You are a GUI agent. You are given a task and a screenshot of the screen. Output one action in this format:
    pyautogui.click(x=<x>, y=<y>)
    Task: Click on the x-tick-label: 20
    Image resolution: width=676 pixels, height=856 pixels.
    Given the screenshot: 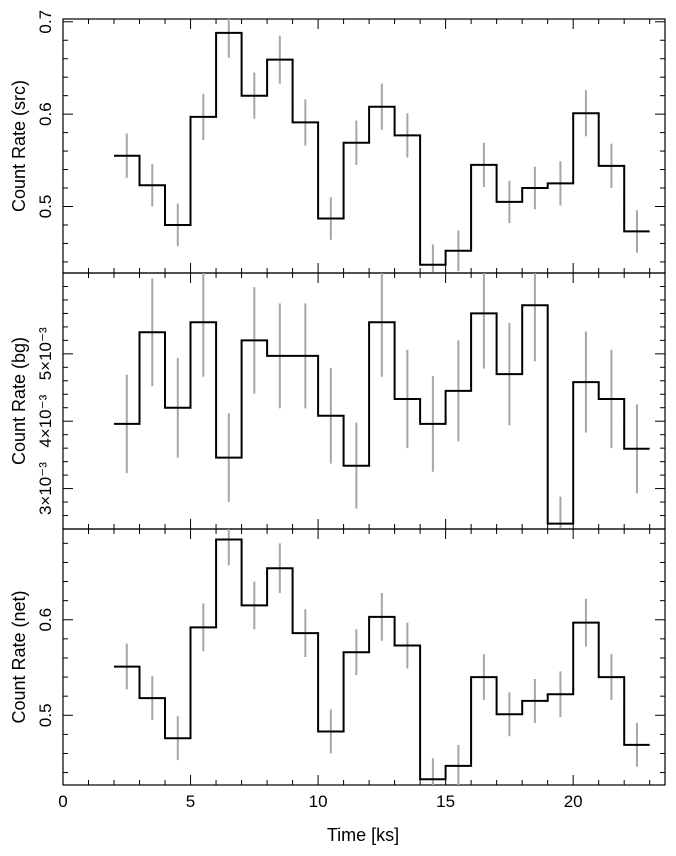 What is the action you would take?
    pyautogui.click(x=573, y=801)
    